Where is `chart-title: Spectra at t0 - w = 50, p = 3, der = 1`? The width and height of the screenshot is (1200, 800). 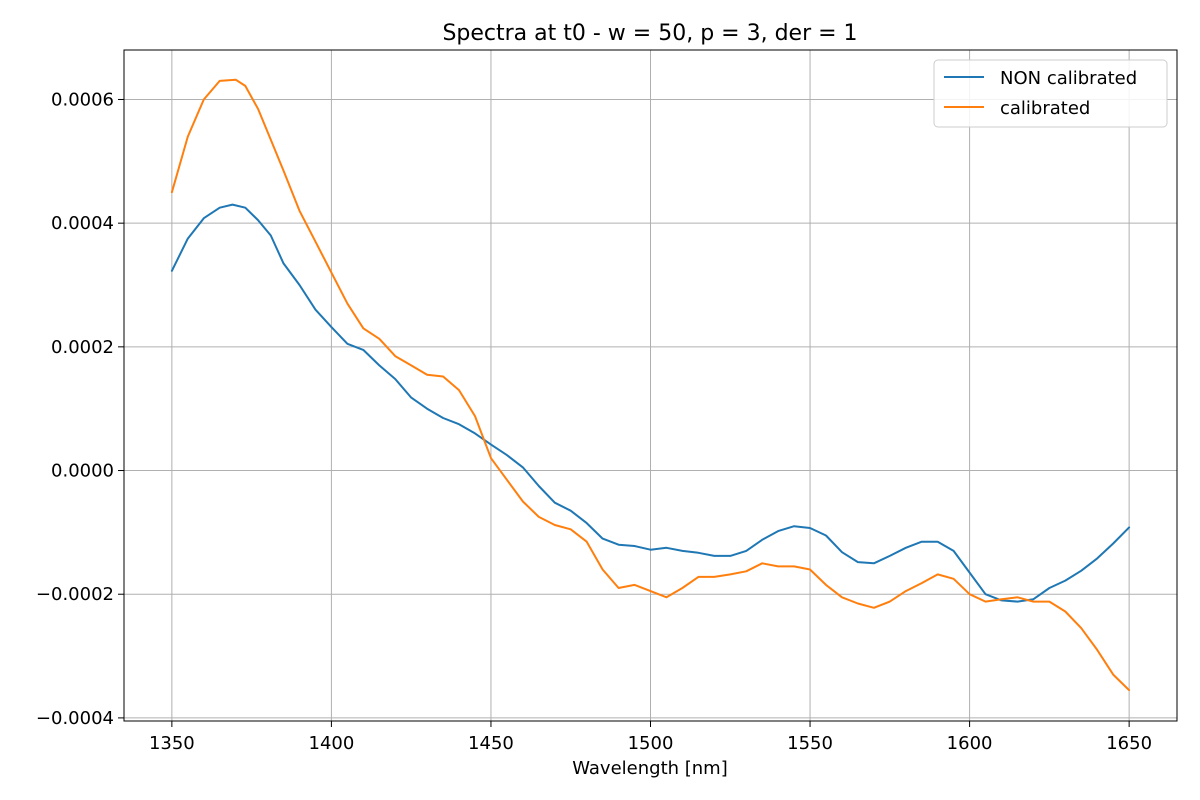
chart-title: Spectra at t0 - w = 50, p = 3, der = 1 is located at coordinates (649, 33).